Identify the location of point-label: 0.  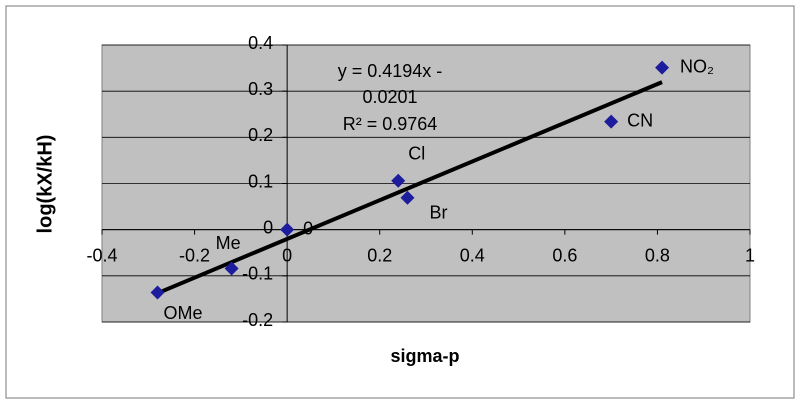
(308, 228).